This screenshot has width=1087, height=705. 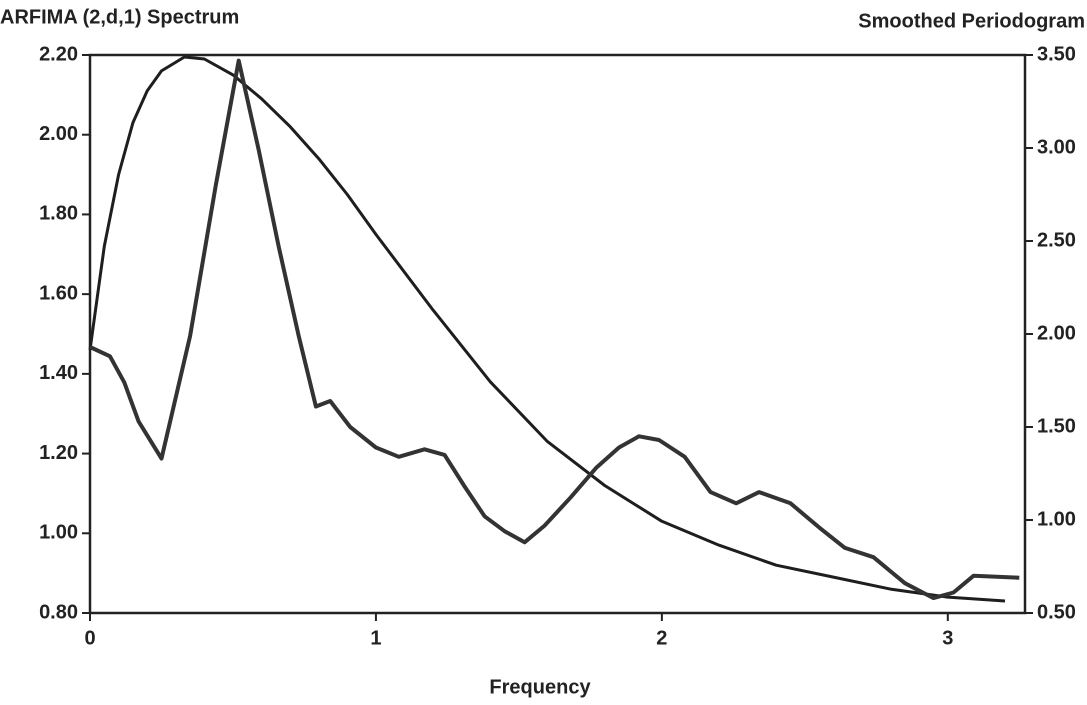 What do you see at coordinates (58, 214) in the screenshot?
I see `y-tick-label: 1.80` at bounding box center [58, 214].